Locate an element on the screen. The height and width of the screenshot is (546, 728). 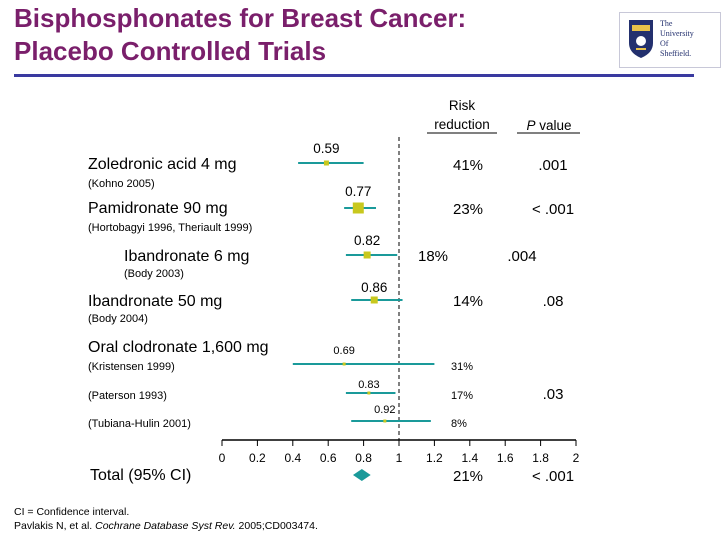
title-rule is located at coordinates (354, 75).